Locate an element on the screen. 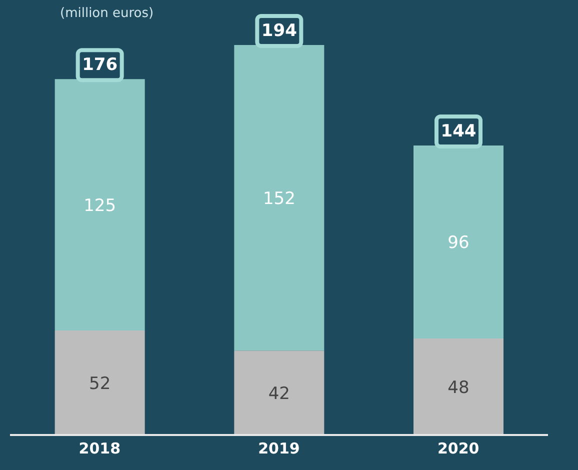 Image resolution: width=578 pixels, height=470 pixels. total-label: 144 is located at coordinates (458, 132).